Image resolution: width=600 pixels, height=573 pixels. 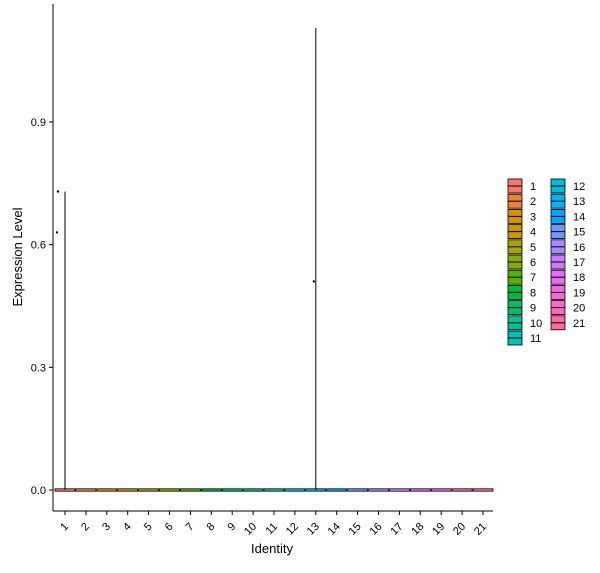 I want to click on x-ticks: 1 2 3 4 5 6 7 8 9 10 11 12 13 14 15 16 17 18 19 20 21, so click(x=273, y=524).